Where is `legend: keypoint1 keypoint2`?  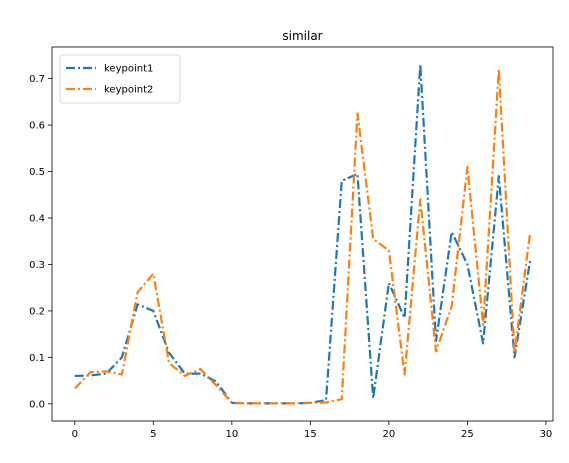 legend: keypoint1 keypoint2 is located at coordinates (120, 79).